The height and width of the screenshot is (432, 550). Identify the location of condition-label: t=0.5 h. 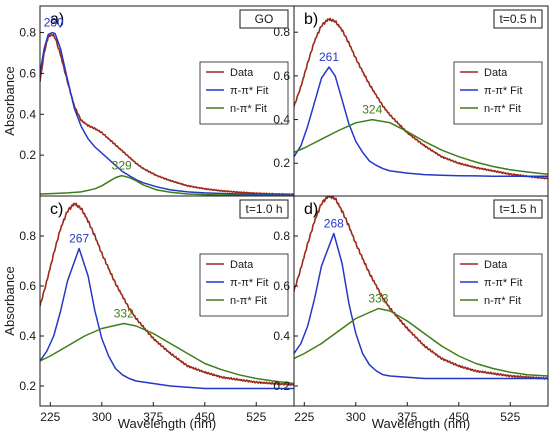
(517, 19).